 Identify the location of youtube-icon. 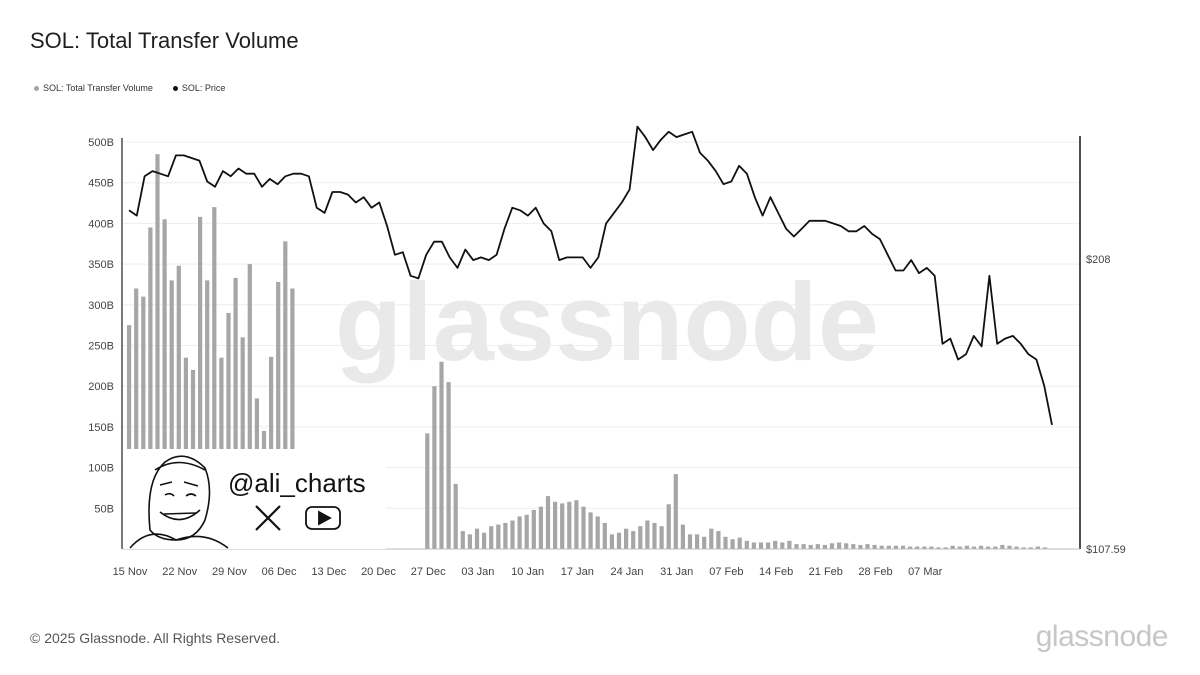
(323, 518).